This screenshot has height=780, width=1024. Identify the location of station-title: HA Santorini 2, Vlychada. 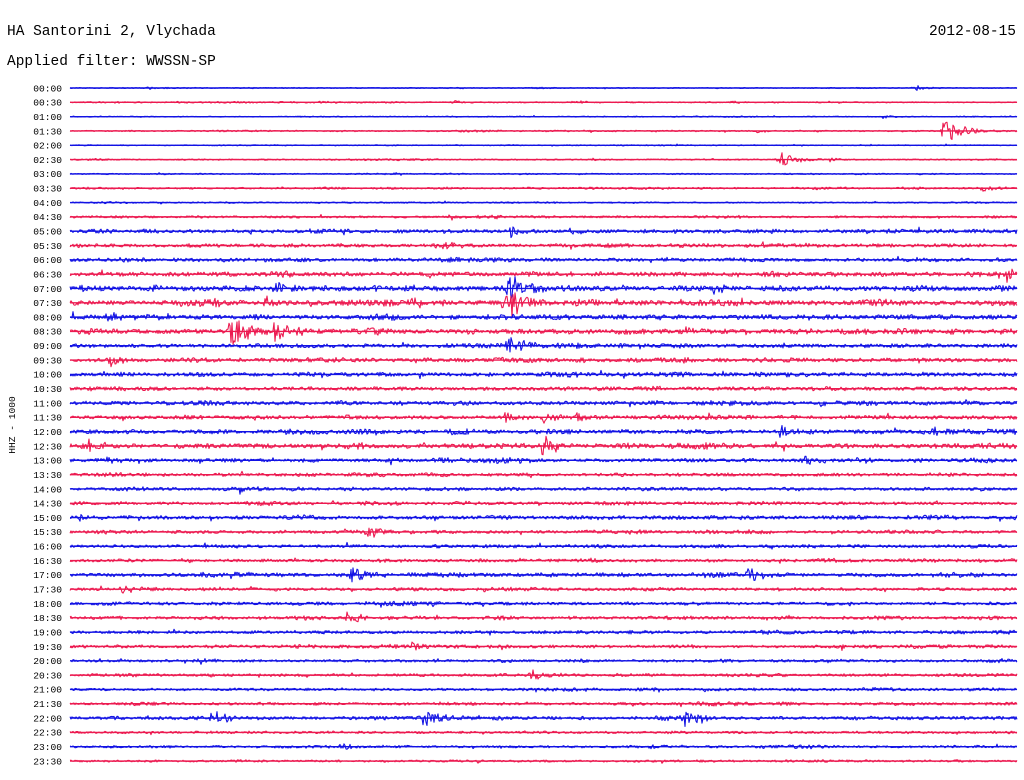
(111, 32).